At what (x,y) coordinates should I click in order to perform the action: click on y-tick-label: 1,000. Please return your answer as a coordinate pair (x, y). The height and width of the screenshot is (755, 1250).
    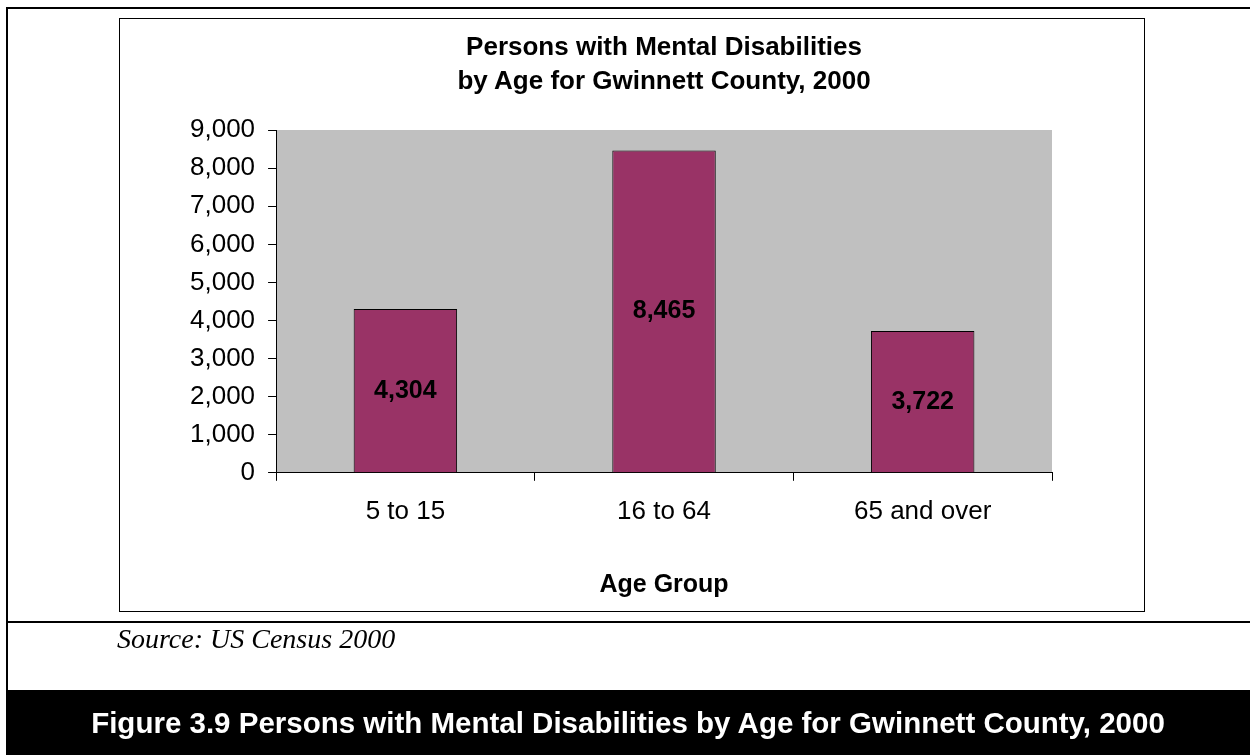
    Looking at the image, I should click on (222, 432).